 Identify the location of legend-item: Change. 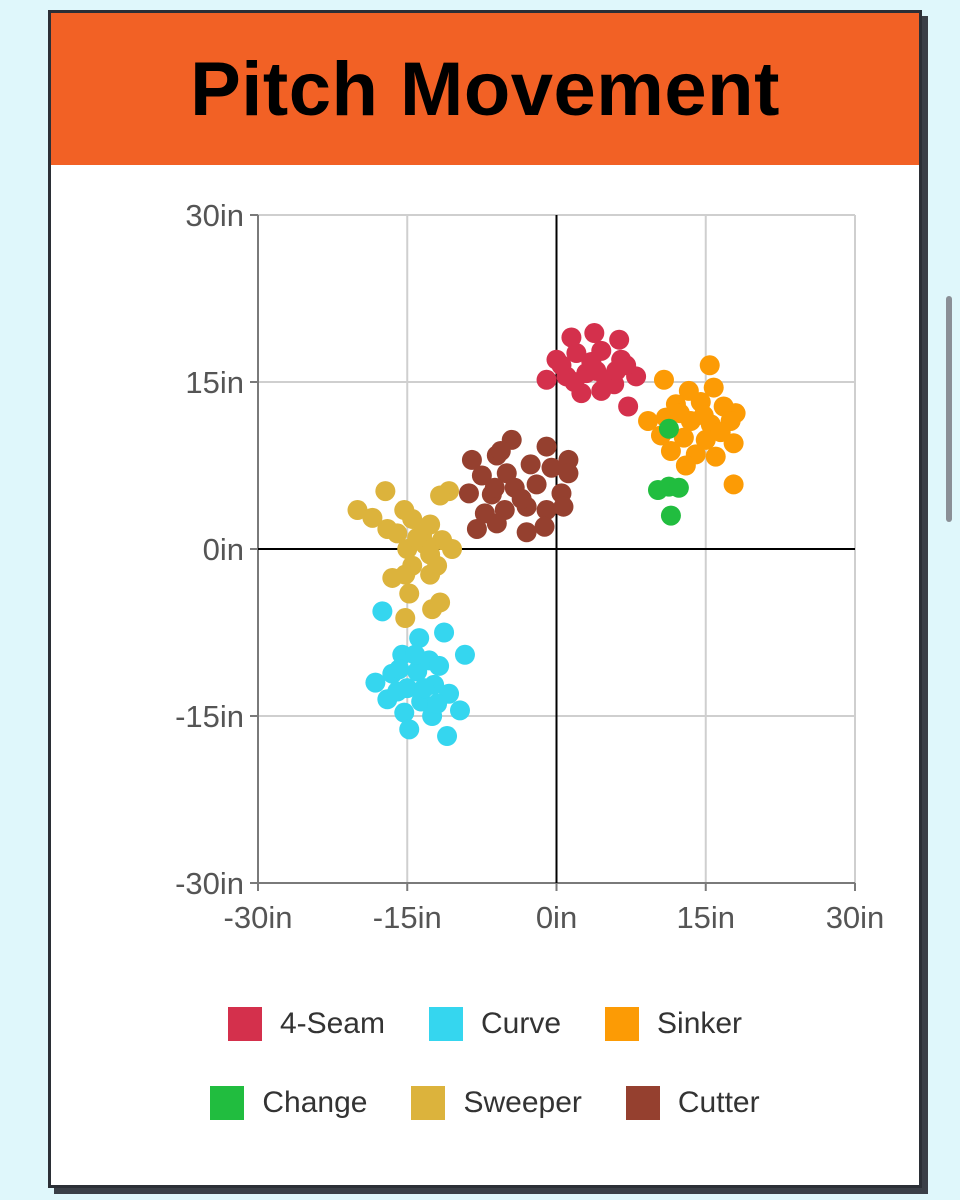
(288, 1103).